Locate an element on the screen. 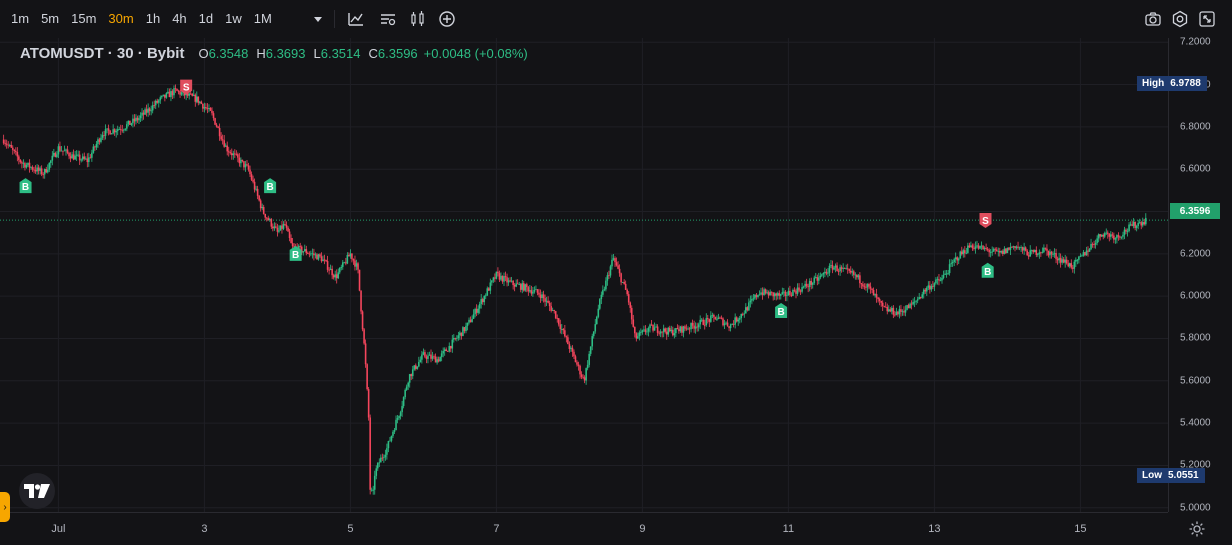 Image resolution: width=1232 pixels, height=545 pixels. chart-settings-gear-icon is located at coordinates (1197, 529).